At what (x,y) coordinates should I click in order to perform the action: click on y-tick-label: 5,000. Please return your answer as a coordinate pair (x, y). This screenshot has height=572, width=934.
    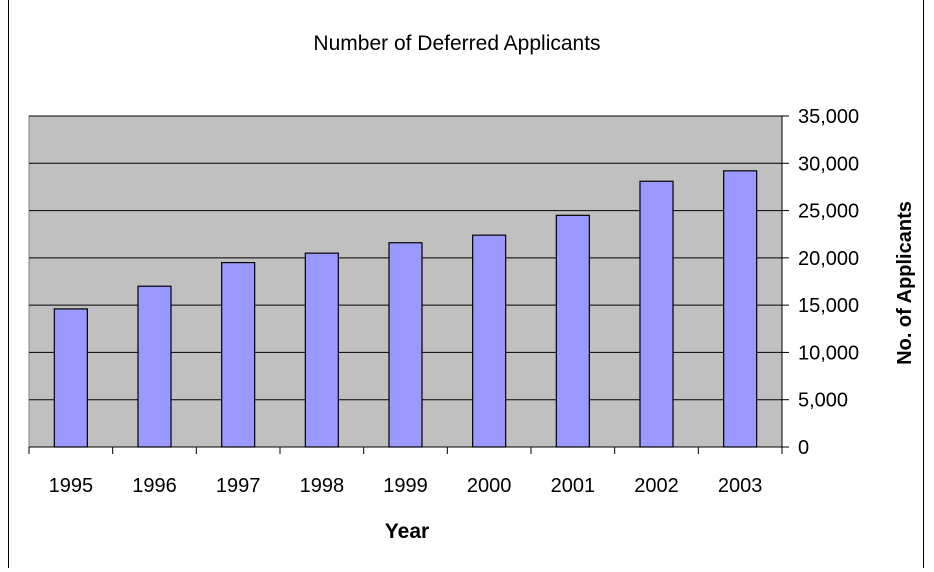
    Looking at the image, I should click on (823, 401).